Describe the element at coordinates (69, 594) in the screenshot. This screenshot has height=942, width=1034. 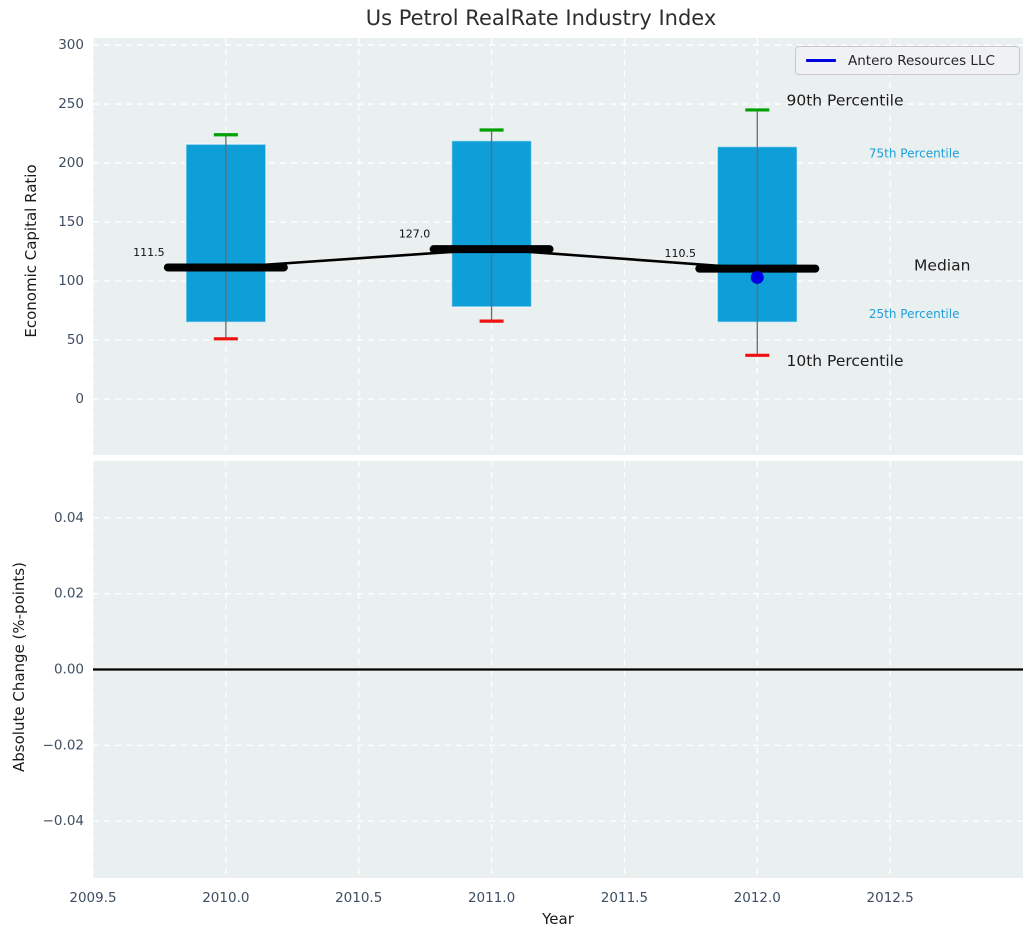
I see `bottom-y-tick-label: 0.02` at that location.